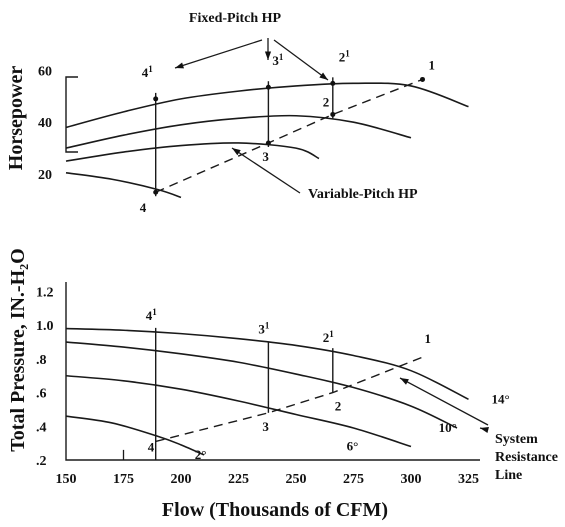  I want to click on tp-ytick-1: 1.0, so click(45, 326).